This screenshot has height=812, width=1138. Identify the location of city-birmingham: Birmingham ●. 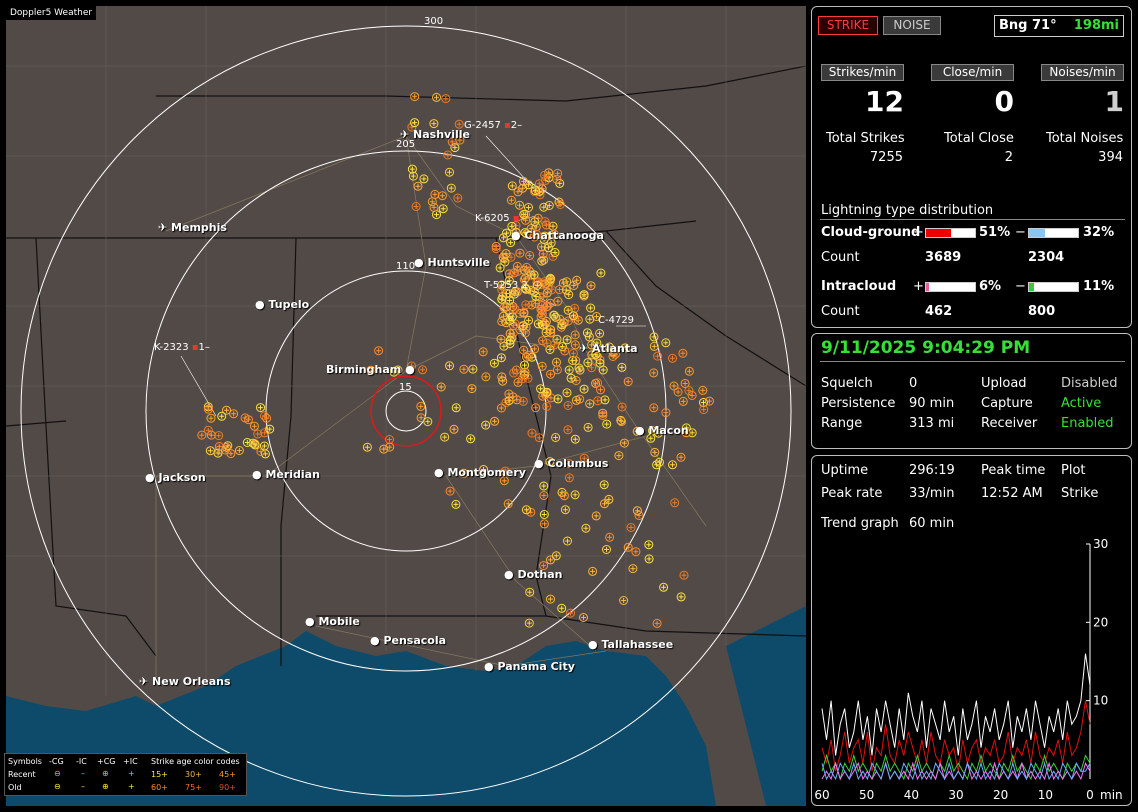
(370, 369).